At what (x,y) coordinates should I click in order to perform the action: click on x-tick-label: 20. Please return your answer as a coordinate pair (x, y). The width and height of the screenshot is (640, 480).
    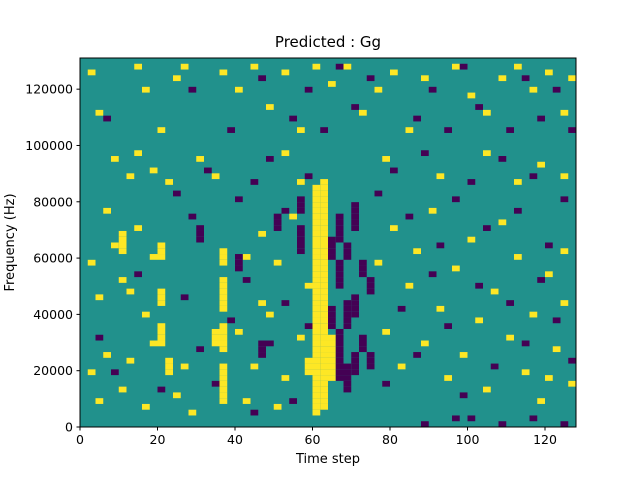
    Looking at the image, I should click on (158, 439).